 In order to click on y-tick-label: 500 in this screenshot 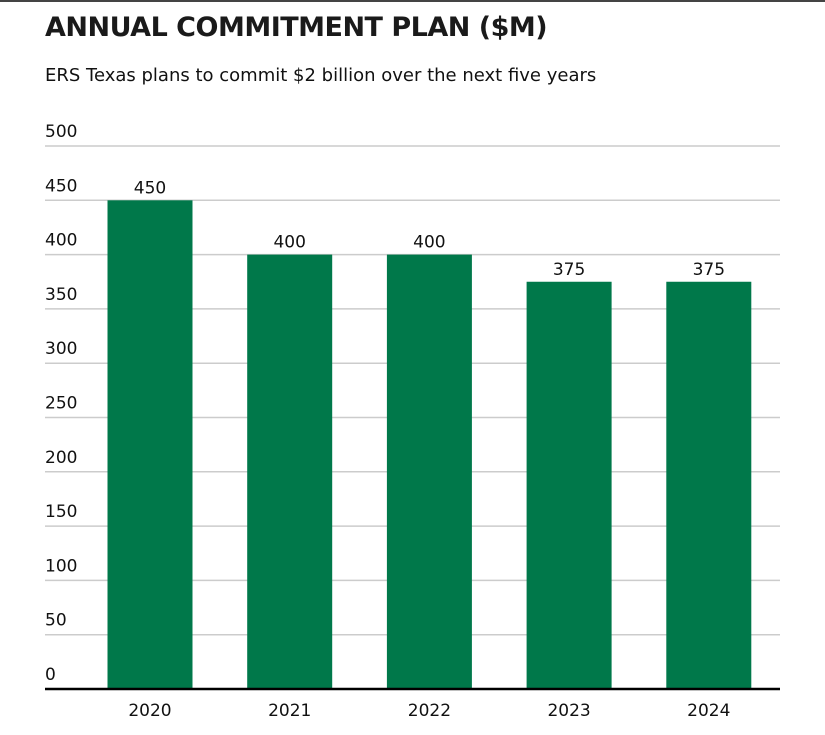, I will do `click(61, 132)`.